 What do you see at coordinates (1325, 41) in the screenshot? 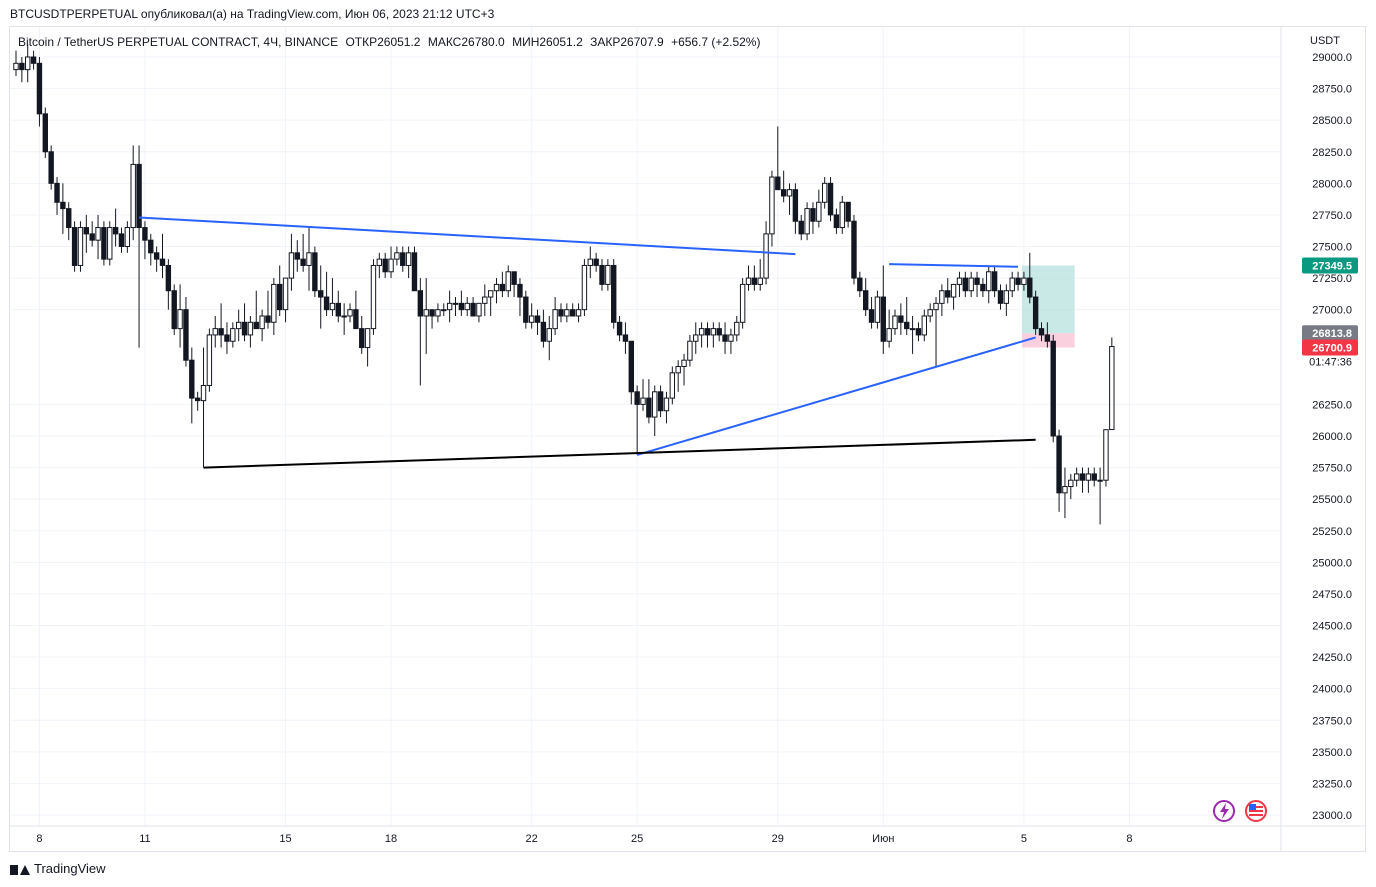
I see `currency-label: USDT` at bounding box center [1325, 41].